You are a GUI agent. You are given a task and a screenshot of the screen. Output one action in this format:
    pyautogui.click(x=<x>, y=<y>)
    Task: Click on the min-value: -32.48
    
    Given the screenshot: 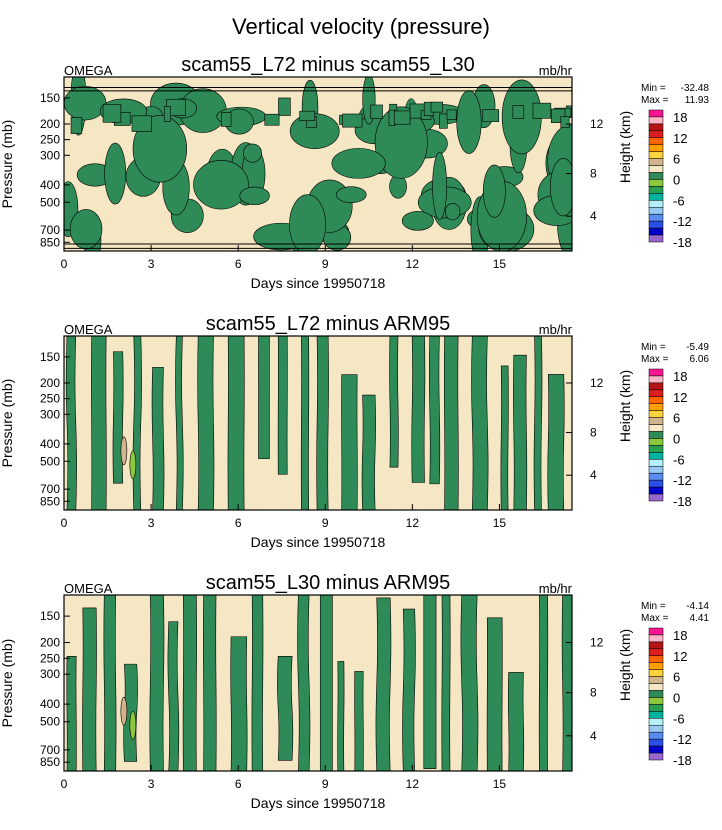 What is the action you would take?
    pyautogui.click(x=695, y=88)
    